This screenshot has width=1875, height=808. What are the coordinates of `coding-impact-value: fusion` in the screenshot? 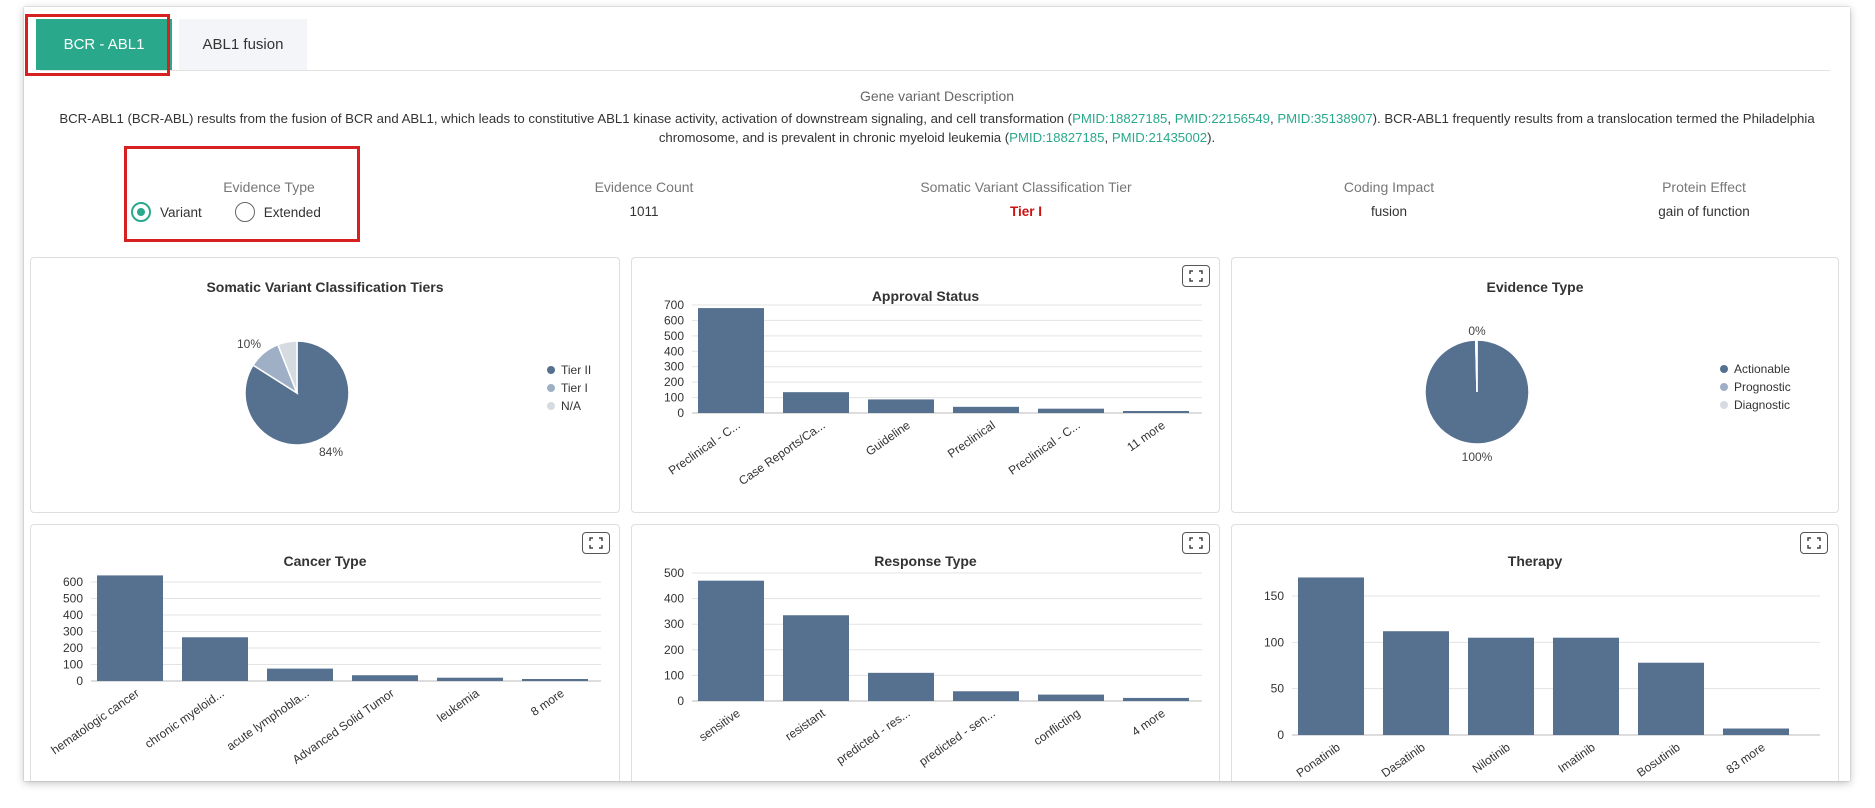 It's located at (1389, 211).